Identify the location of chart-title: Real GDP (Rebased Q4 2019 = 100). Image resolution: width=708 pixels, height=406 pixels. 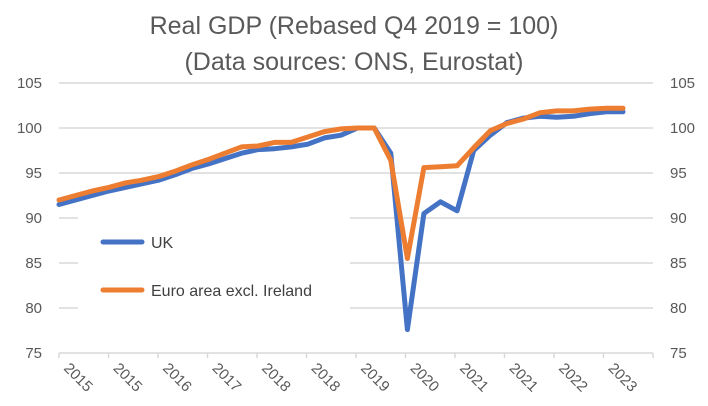
(354, 26).